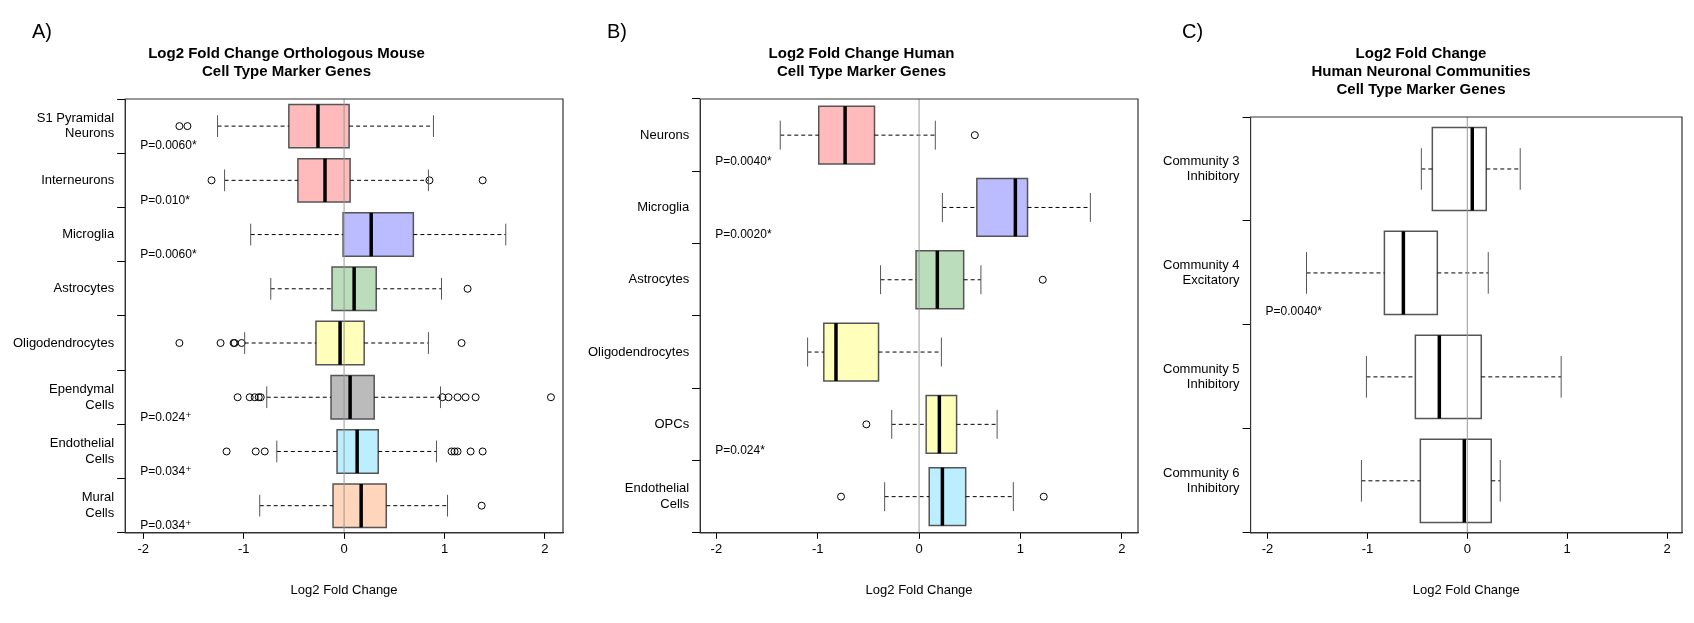 Image resolution: width=1694 pixels, height=623 pixels. What do you see at coordinates (165, 199) in the screenshot?
I see `annotation: P=0.010*` at bounding box center [165, 199].